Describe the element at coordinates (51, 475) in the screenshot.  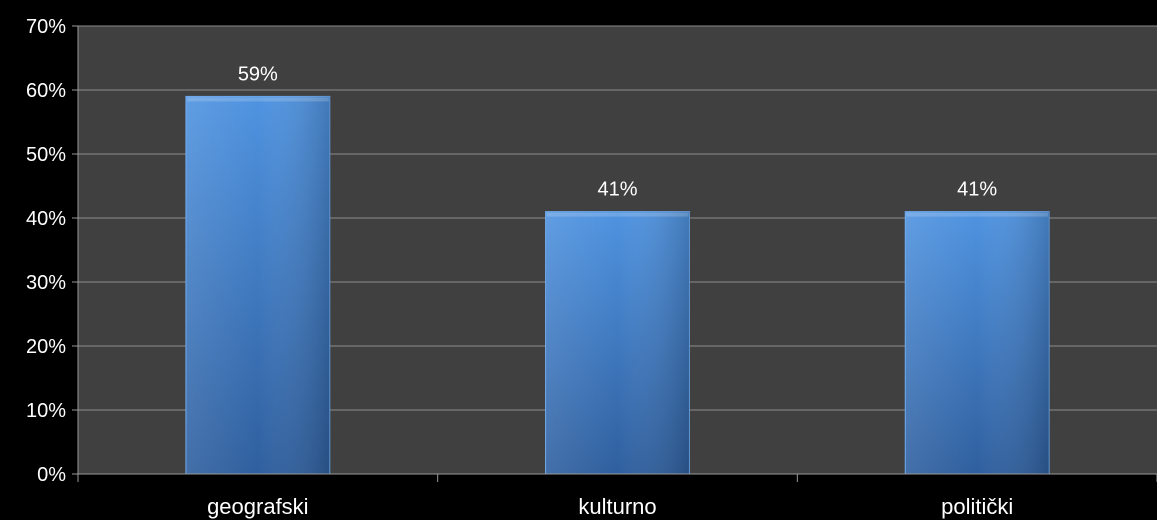
I see `y-tick-label: 0%` at that location.